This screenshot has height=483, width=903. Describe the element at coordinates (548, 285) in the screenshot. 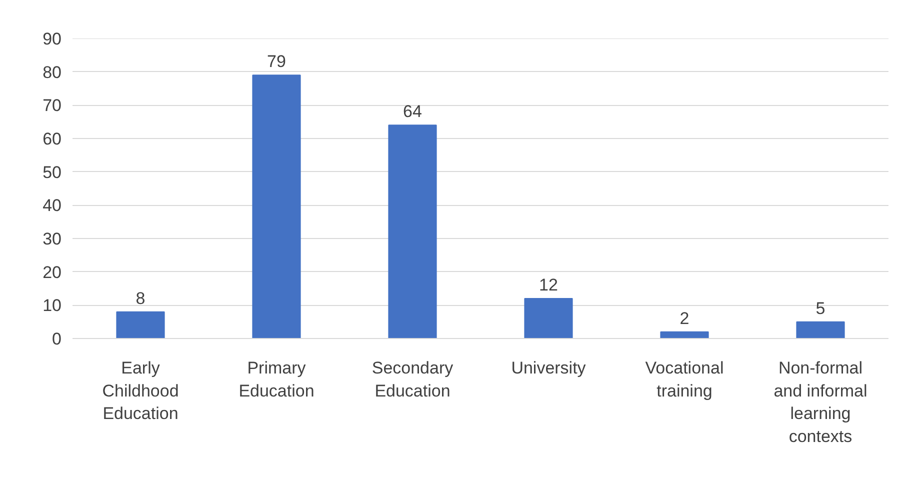

I see `data-label: 12` at that location.